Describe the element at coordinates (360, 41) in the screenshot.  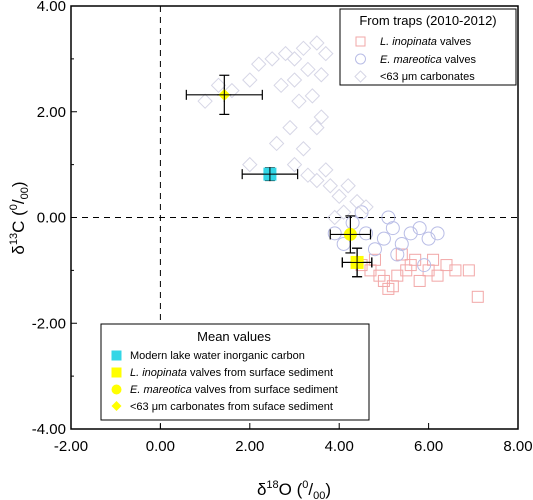
I see `legend-traps-square-marker` at that location.